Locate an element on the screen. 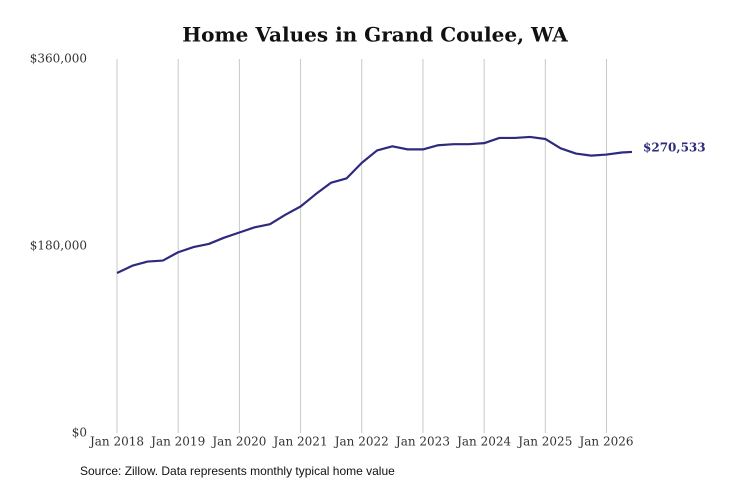  x-tick-label: Jan 2018 is located at coordinates (116, 442).